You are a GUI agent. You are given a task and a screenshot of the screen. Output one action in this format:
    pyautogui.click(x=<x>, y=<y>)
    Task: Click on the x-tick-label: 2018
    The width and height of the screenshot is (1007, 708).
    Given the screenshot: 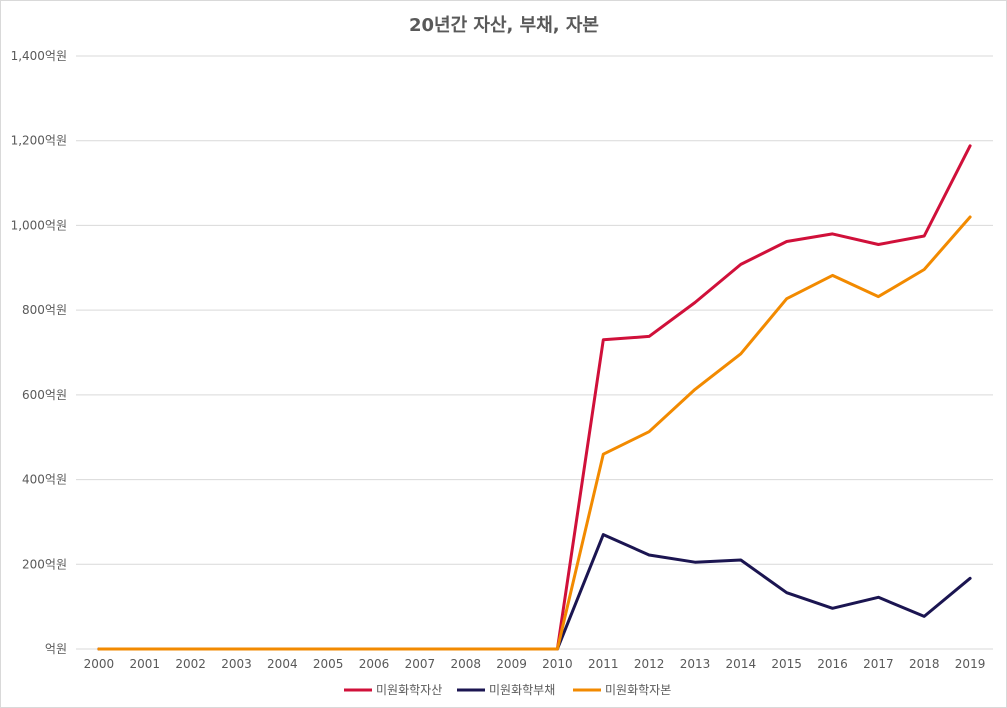 What is the action you would take?
    pyautogui.click(x=924, y=664)
    